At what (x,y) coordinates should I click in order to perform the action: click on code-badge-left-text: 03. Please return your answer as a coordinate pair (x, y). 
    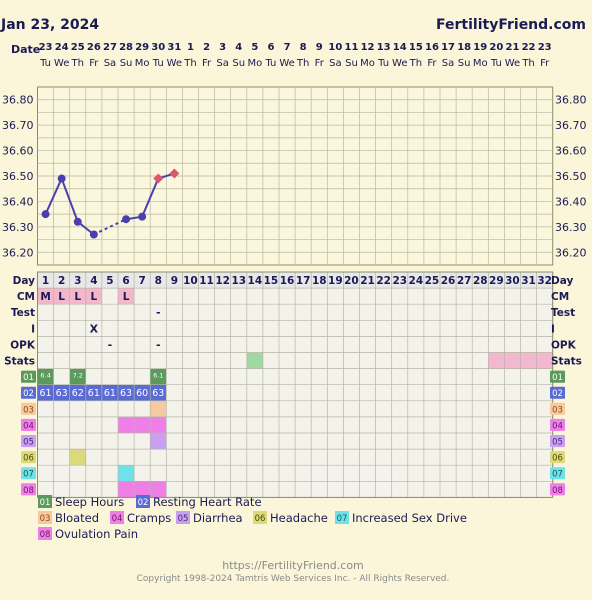
    Looking at the image, I should click on (28, 410).